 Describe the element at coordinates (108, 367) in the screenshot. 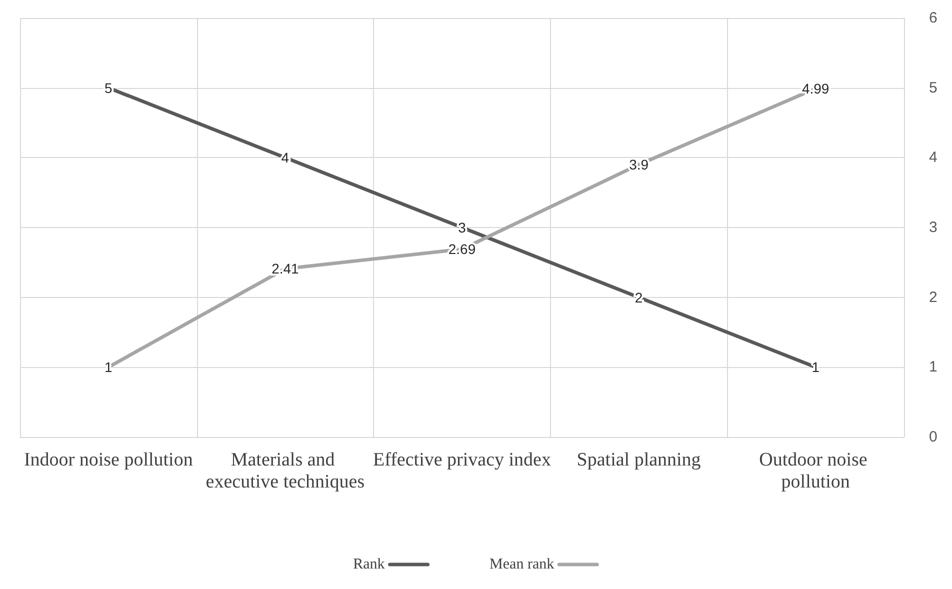

I see `data-label: 1` at that location.